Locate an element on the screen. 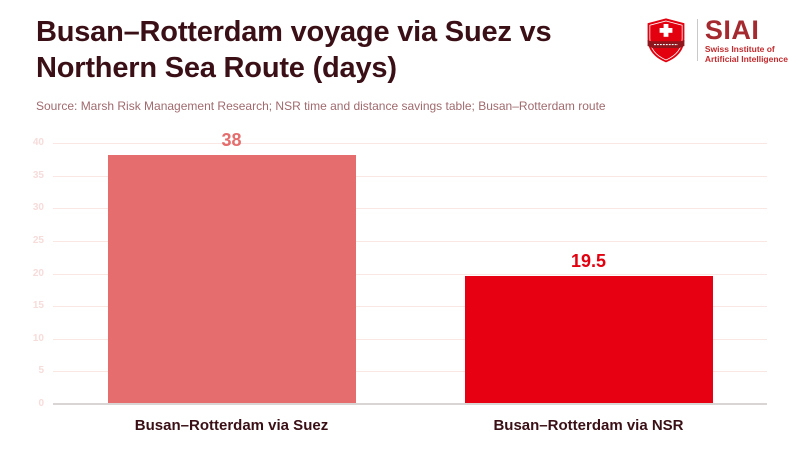 This screenshot has width=800, height=450. y-tick-label: 40 is located at coordinates (38, 142).